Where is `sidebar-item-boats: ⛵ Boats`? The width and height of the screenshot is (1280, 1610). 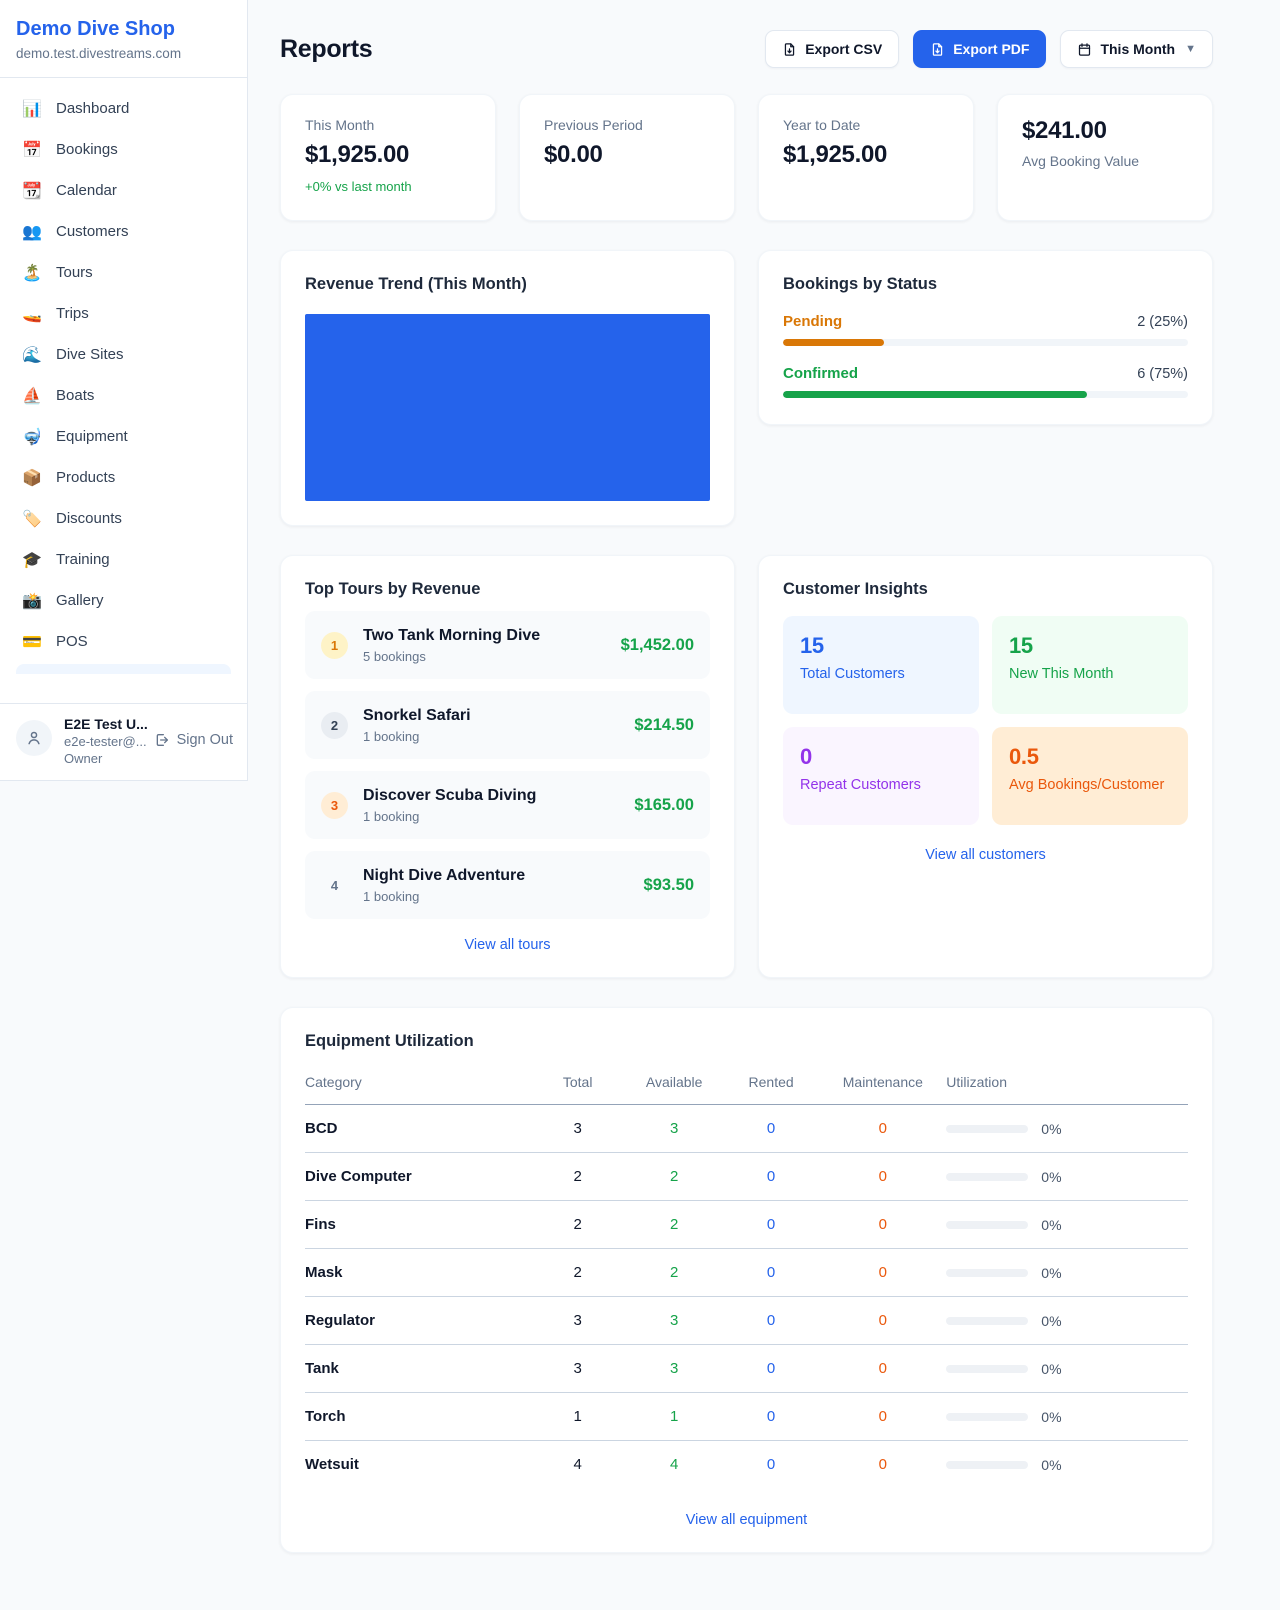 sidebar-item-boats: ⛵ Boats is located at coordinates (123, 395).